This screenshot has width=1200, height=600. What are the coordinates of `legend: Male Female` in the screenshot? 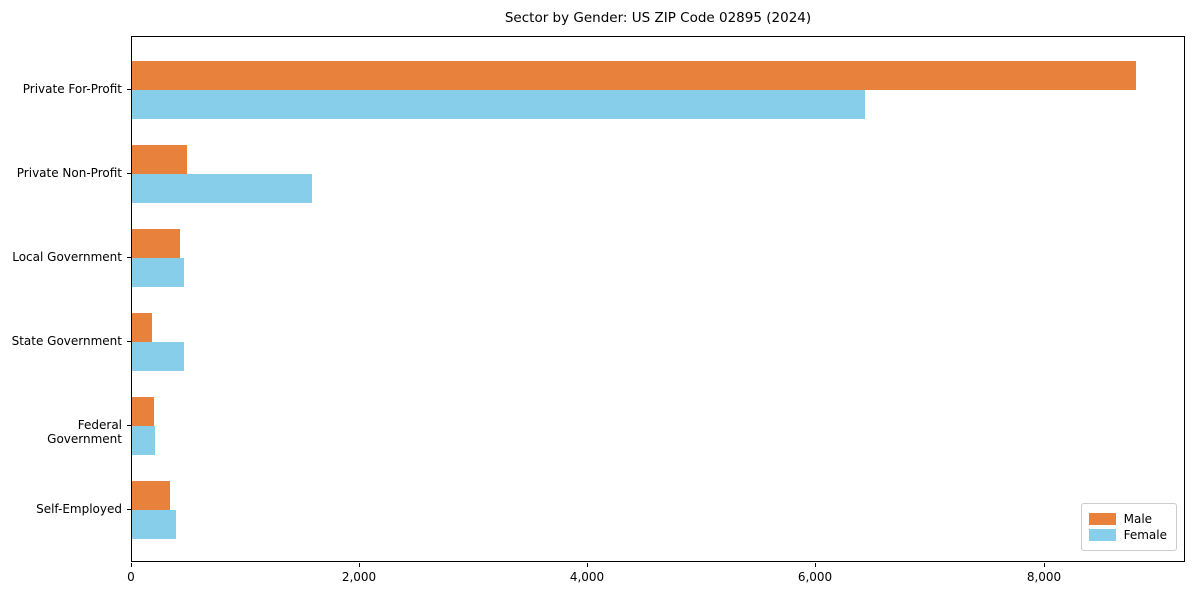 It's located at (1128, 527).